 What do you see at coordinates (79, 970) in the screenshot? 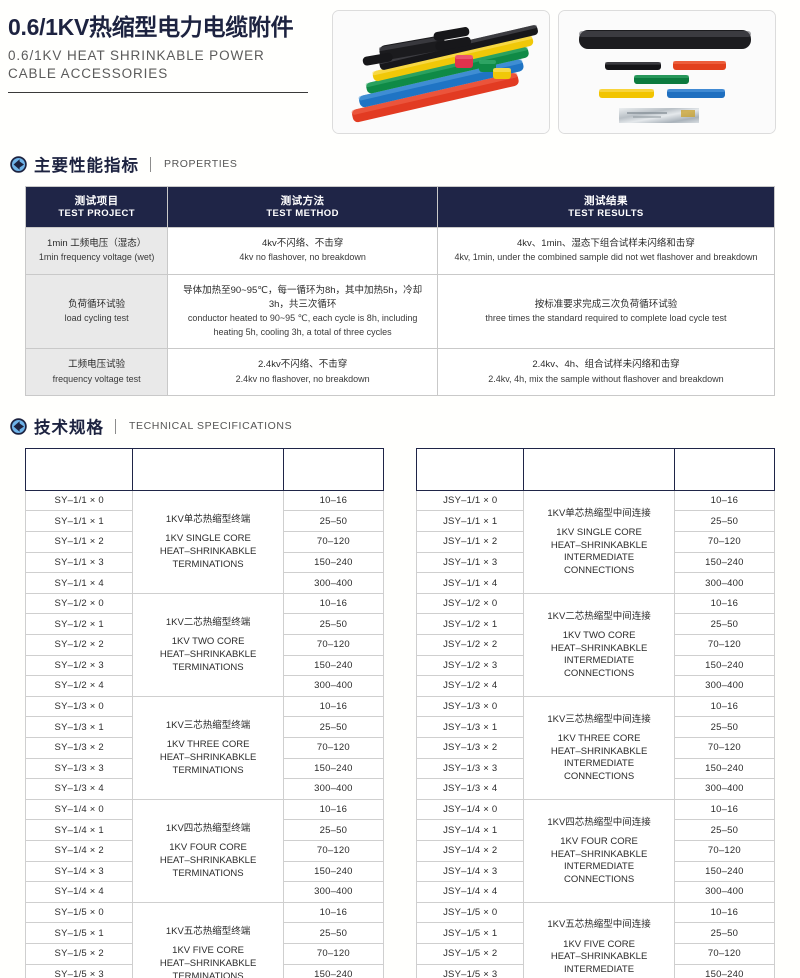
I see `spec-code-cell: SY–1/5 × 3` at bounding box center [79, 970].